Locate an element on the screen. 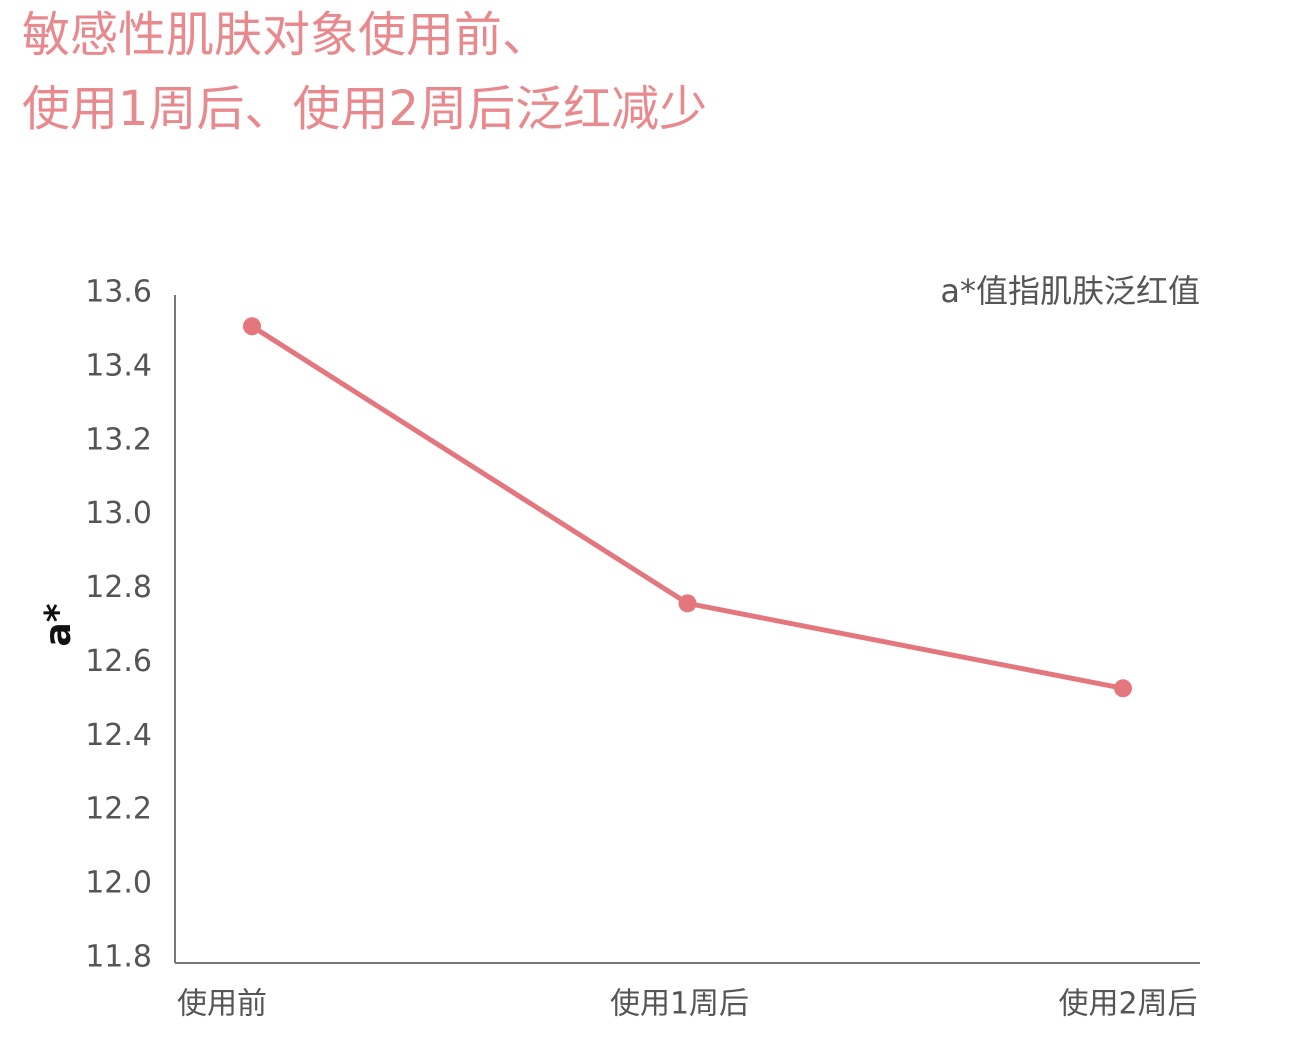 This screenshot has height=1050, width=1295. y-axis-label: a* is located at coordinates (58, 624).